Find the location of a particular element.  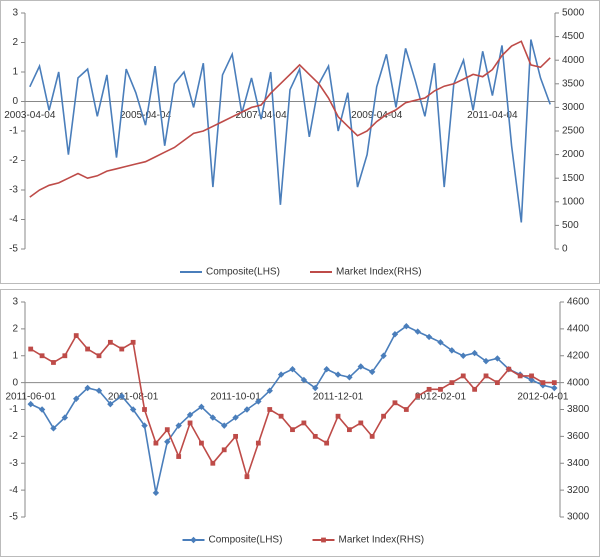

x-tick-label: 2011-08-01 is located at coordinates (133, 396).